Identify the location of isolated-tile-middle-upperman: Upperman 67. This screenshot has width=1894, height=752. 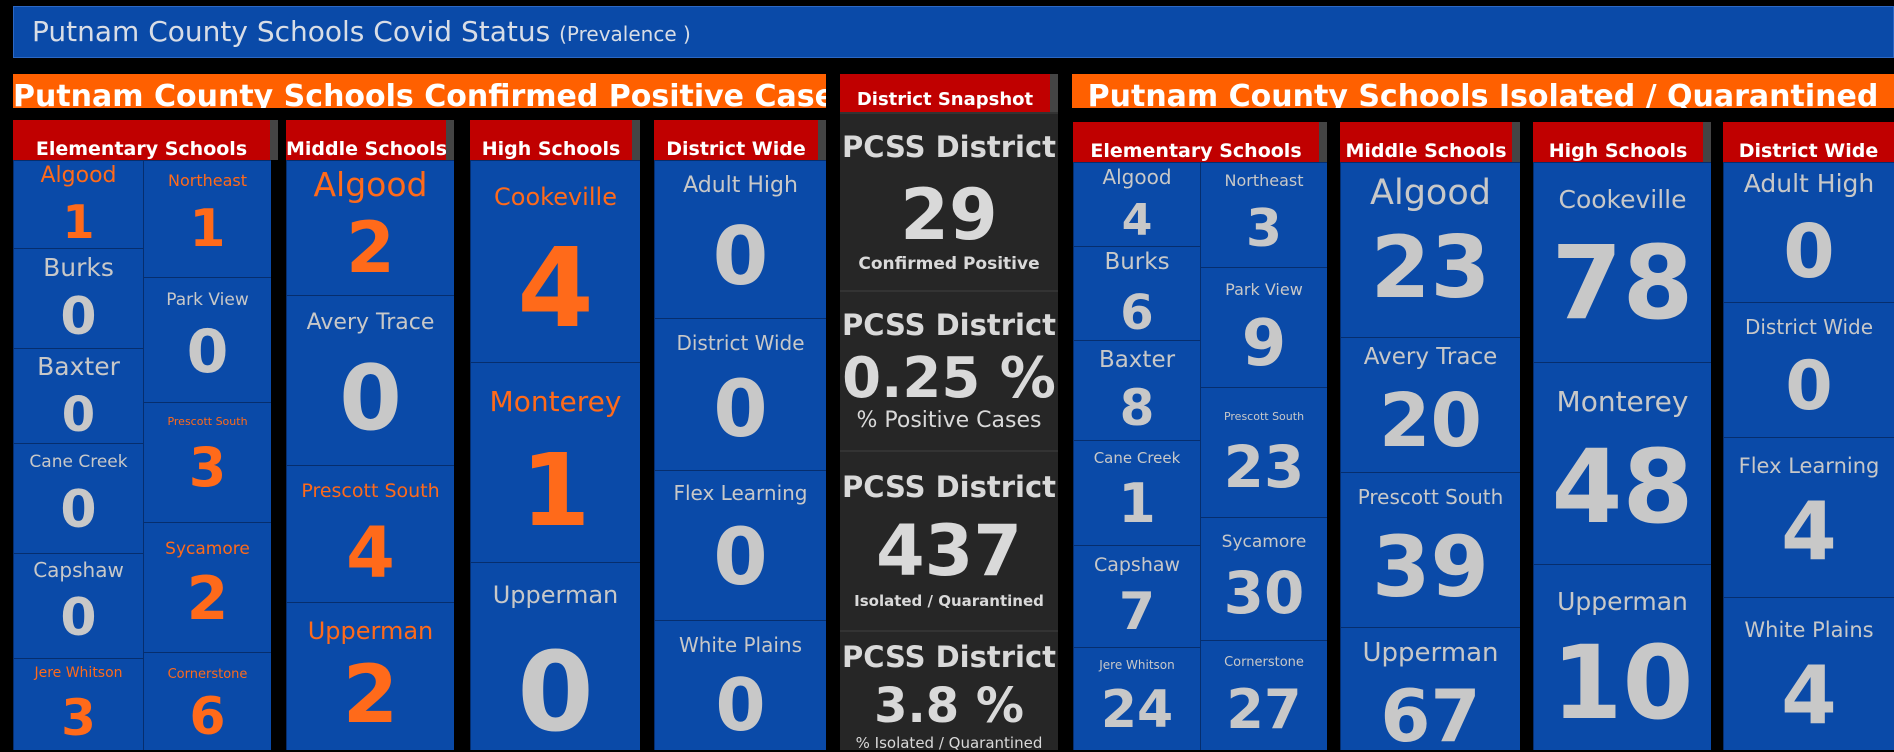
(1430, 688).